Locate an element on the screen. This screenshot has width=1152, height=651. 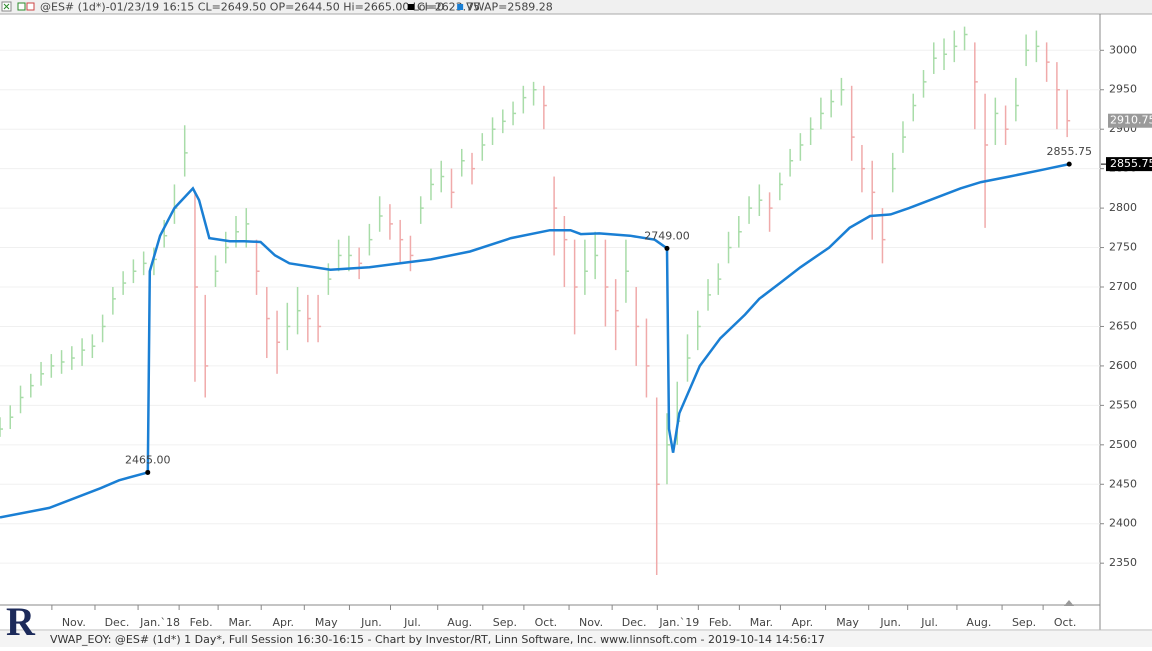
y-tick-label: 2350 is located at coordinates (1123, 562).